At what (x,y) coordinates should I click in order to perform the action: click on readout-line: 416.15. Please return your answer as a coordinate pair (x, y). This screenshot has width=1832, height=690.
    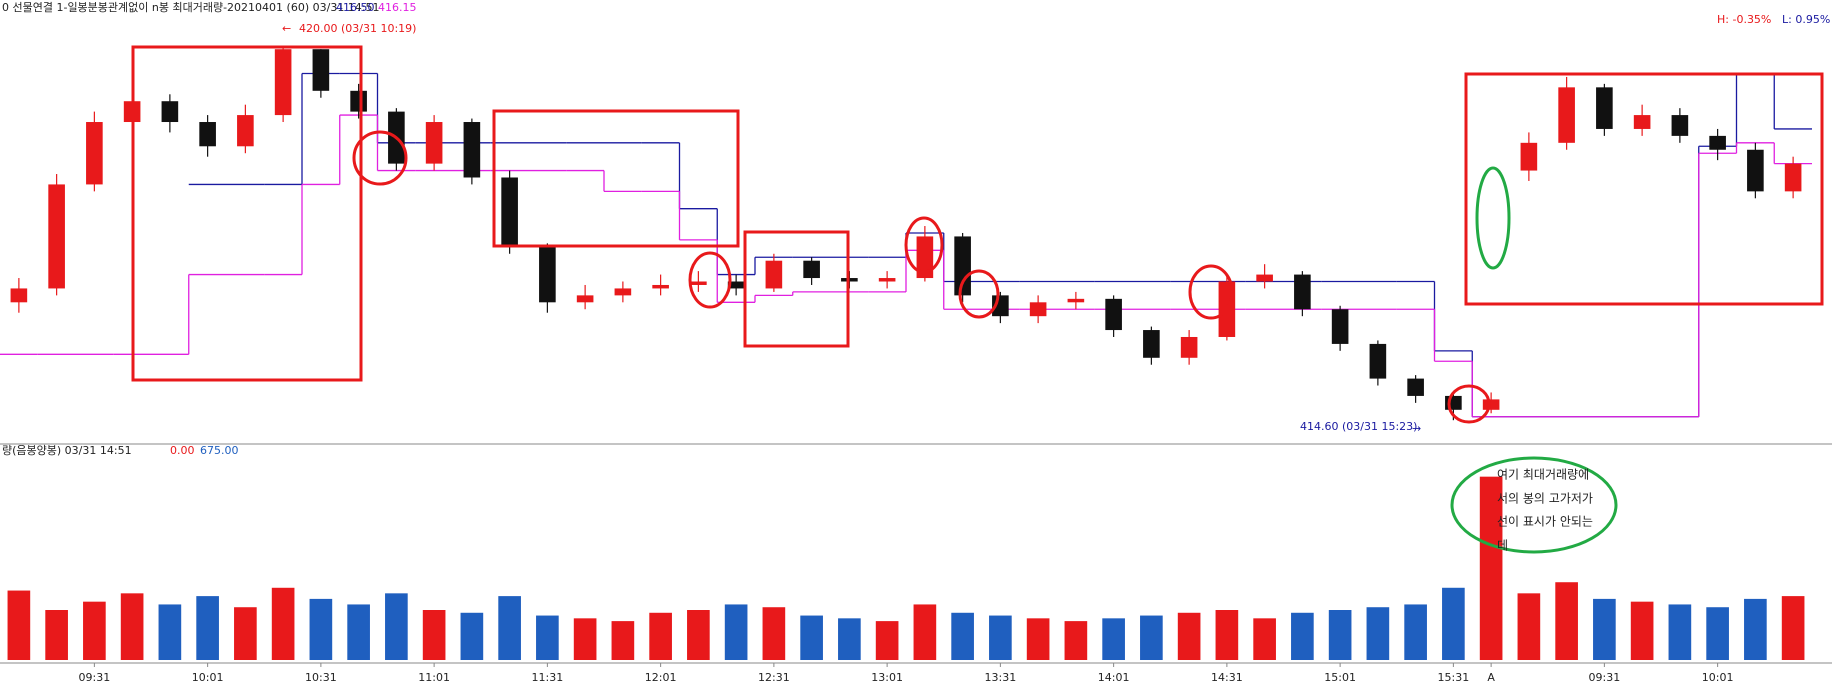
    Looking at the image, I should click on (397, 7).